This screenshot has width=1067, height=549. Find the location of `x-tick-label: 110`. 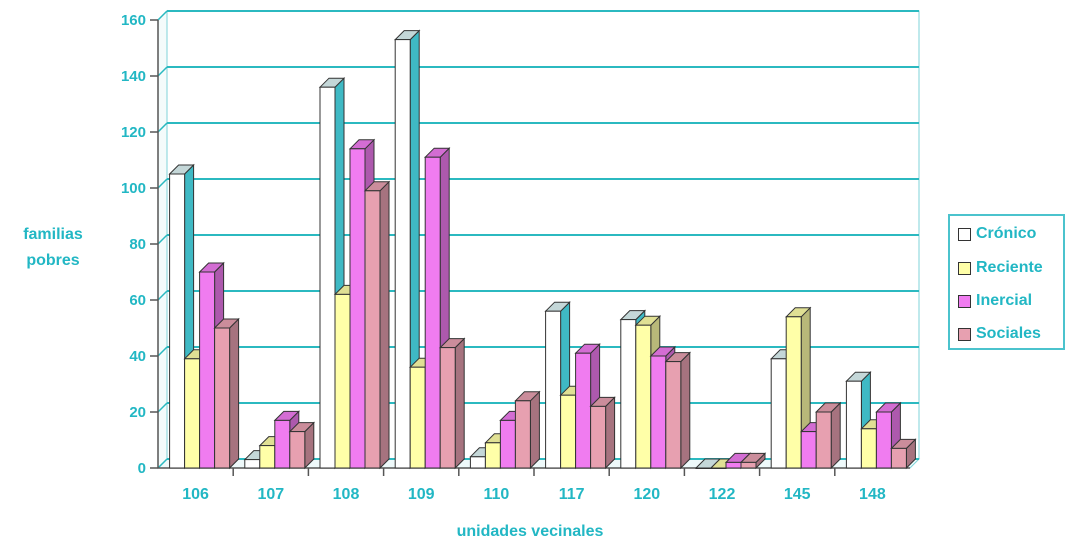

x-tick-label: 110 is located at coordinates (496, 494).